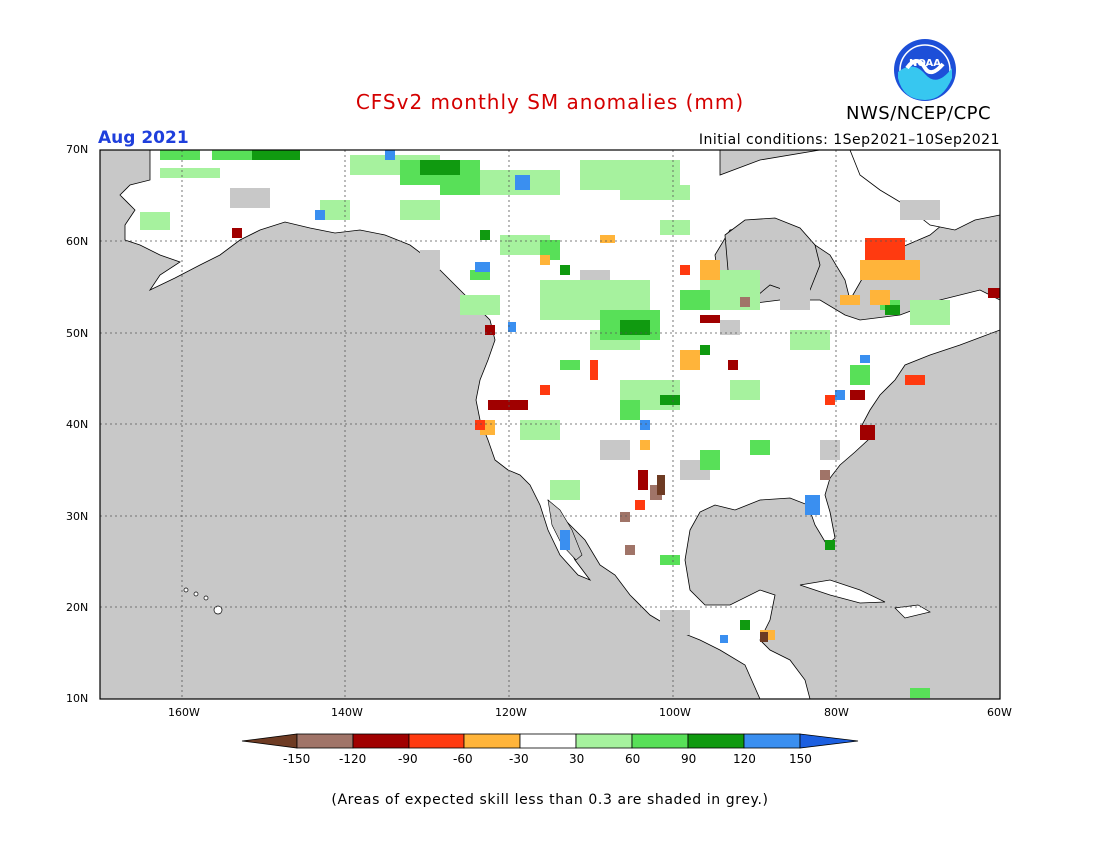  What do you see at coordinates (919, 113) in the screenshot?
I see `agency-label: NWS/NCEP/CPC` at bounding box center [919, 113].